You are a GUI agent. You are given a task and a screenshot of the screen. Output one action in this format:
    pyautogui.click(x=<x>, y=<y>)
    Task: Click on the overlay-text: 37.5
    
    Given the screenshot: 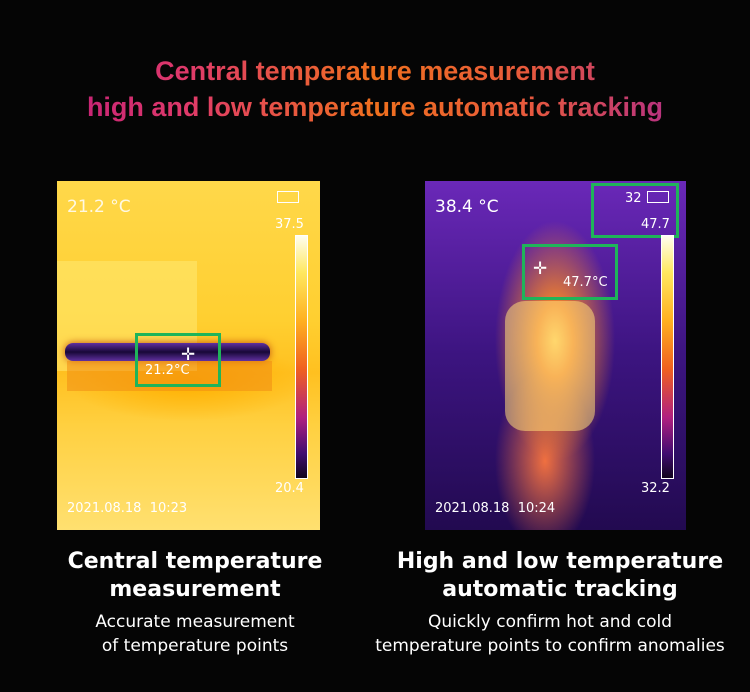 What is the action you would take?
    pyautogui.click(x=289, y=224)
    